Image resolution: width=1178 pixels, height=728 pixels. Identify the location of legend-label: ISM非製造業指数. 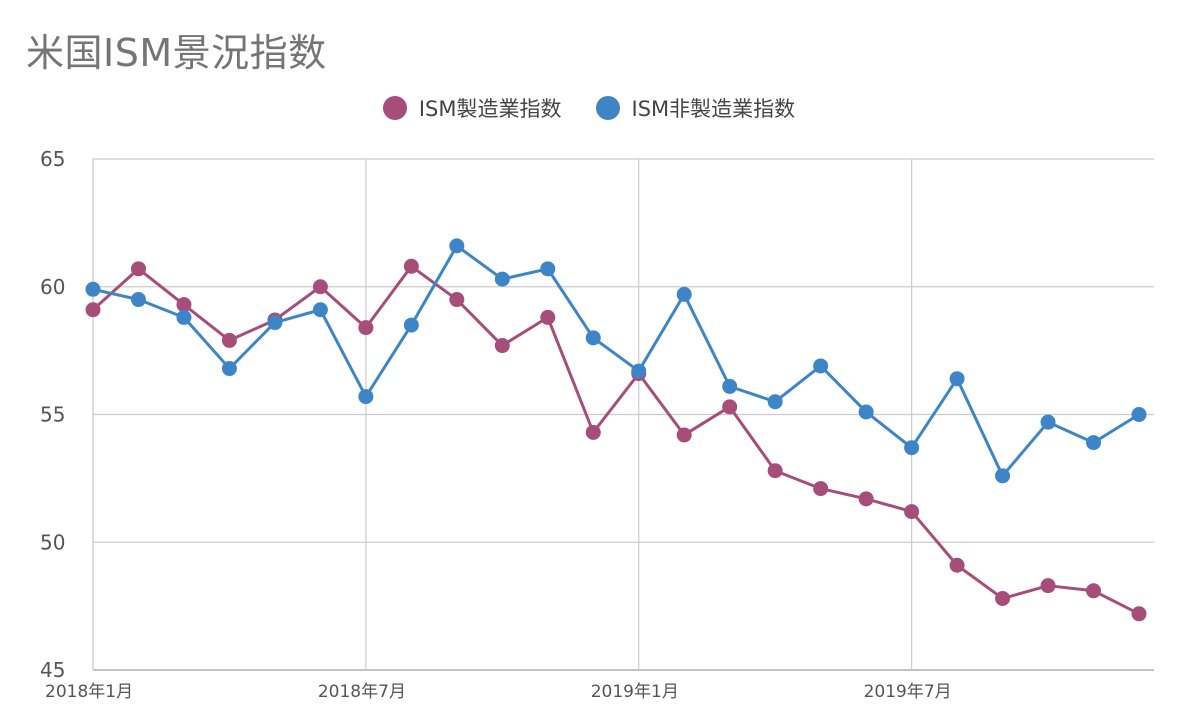
(713, 109).